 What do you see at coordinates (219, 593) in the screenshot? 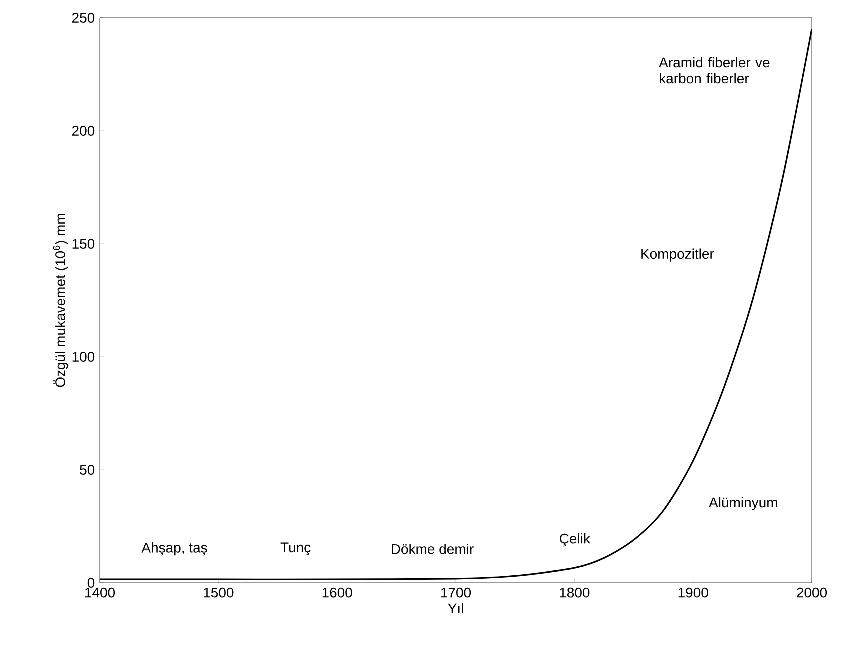
I see `x-tick-label: 1500` at bounding box center [219, 593].